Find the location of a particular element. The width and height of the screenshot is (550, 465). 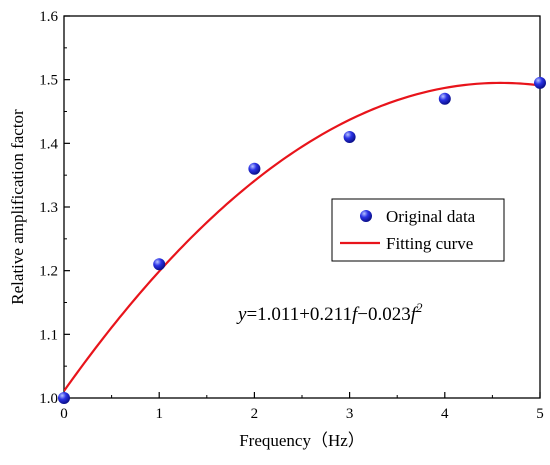

y-axis-label: Relative amplification factor is located at coordinates (17, 207).